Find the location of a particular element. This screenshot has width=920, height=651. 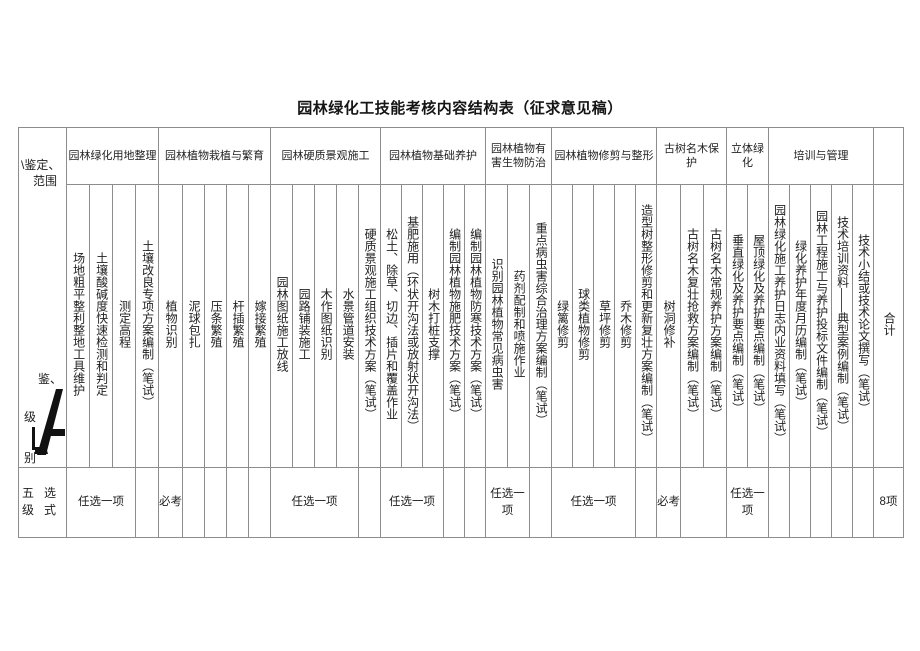

skill-item-label: 水景管道安装 is located at coordinates (348, 323).